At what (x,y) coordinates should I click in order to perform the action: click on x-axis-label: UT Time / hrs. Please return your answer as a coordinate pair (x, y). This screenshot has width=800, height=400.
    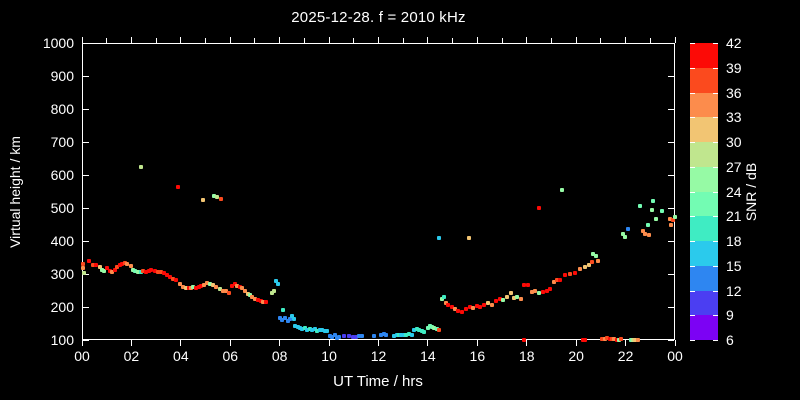
    Looking at the image, I should click on (378, 381).